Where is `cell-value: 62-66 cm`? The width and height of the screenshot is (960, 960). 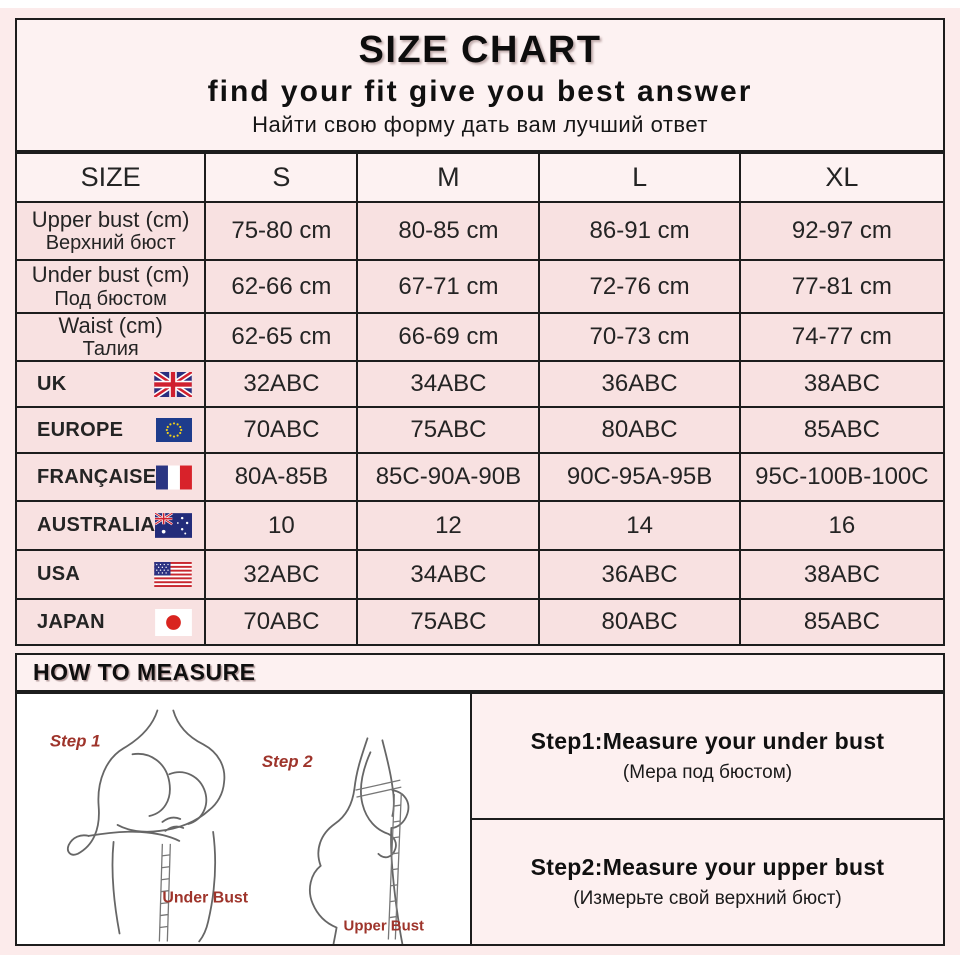
cell-value: 62-66 cm is located at coordinates (281, 286).